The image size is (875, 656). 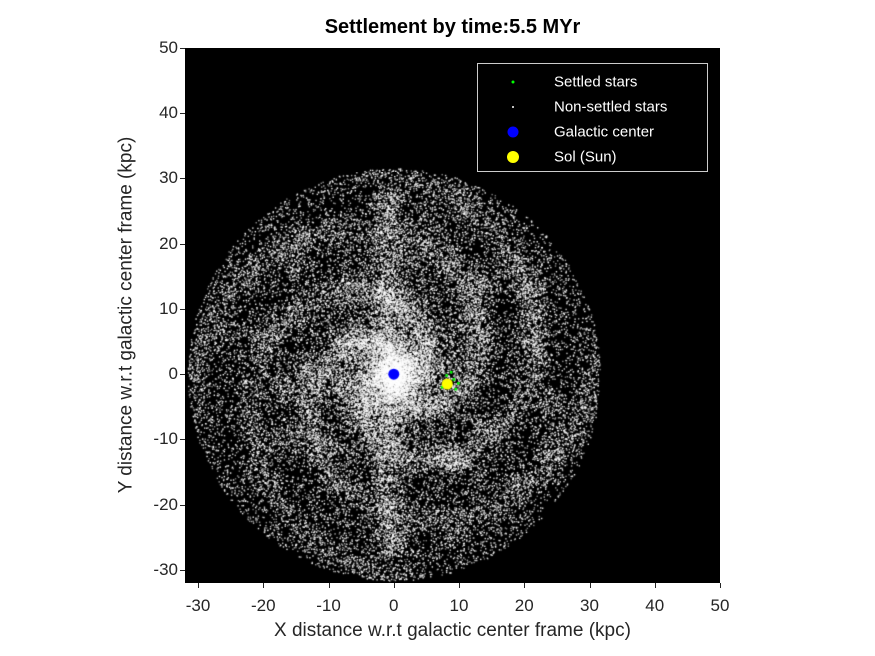 What do you see at coordinates (165, 569) in the screenshot?
I see `y-tick-label: -30` at bounding box center [165, 569].